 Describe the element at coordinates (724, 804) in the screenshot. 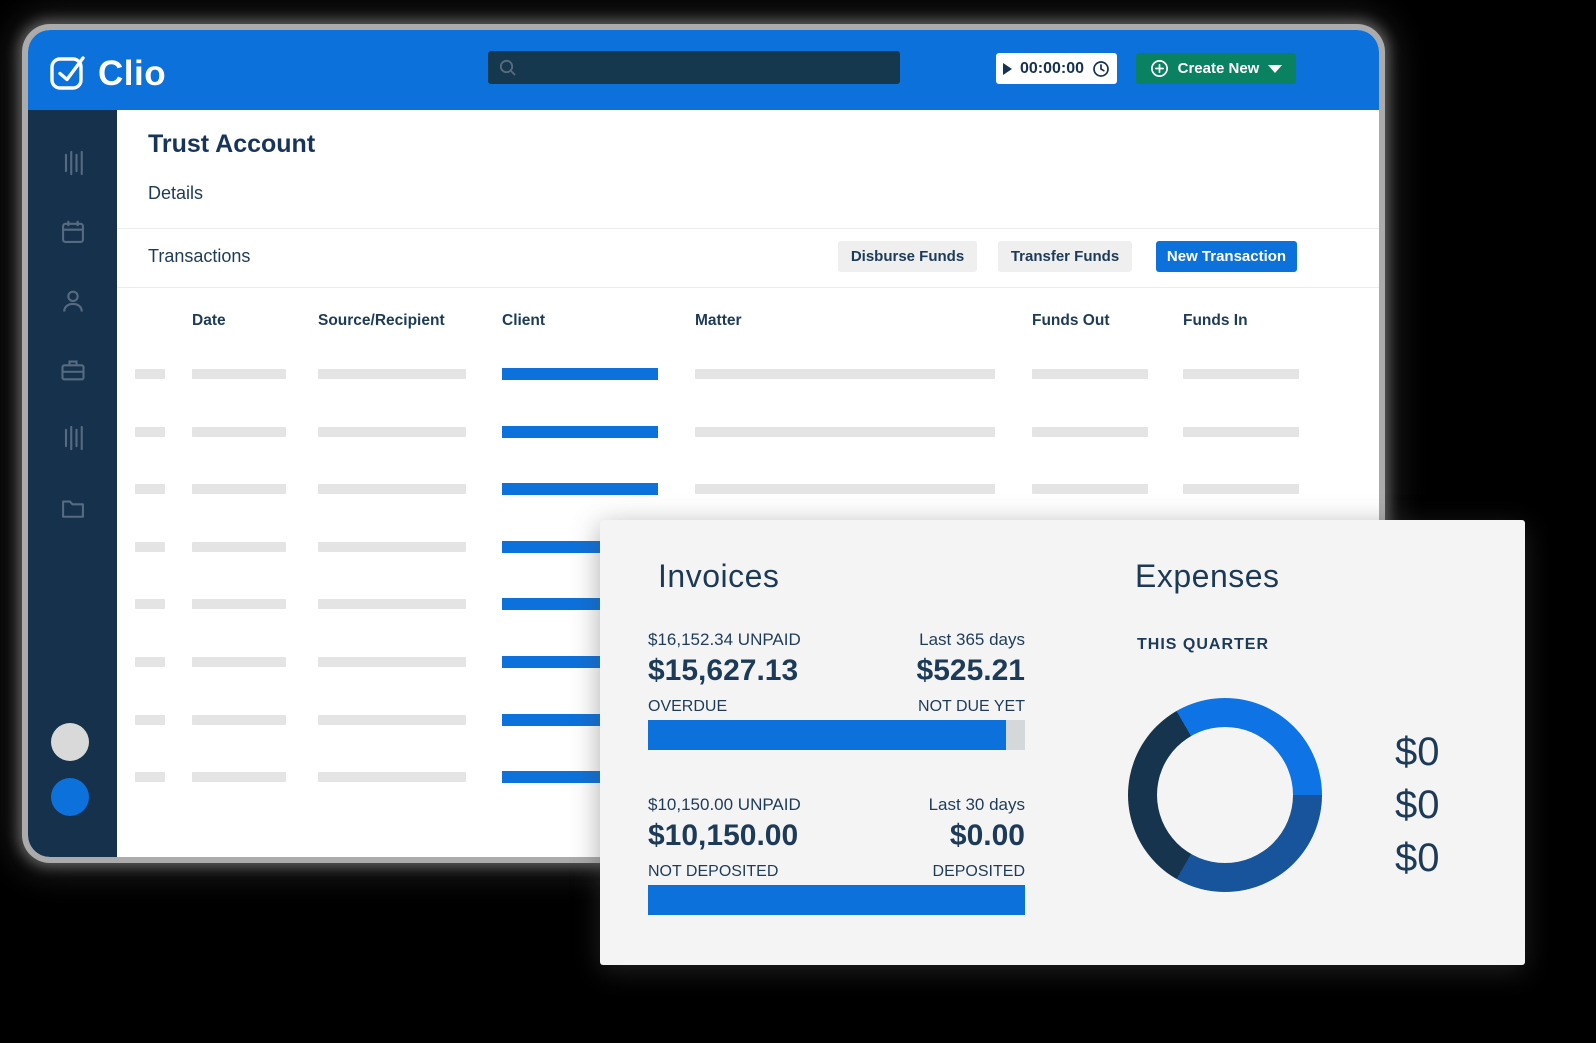

I see `unpaid-label: $10,150.00 UNPAID` at that location.